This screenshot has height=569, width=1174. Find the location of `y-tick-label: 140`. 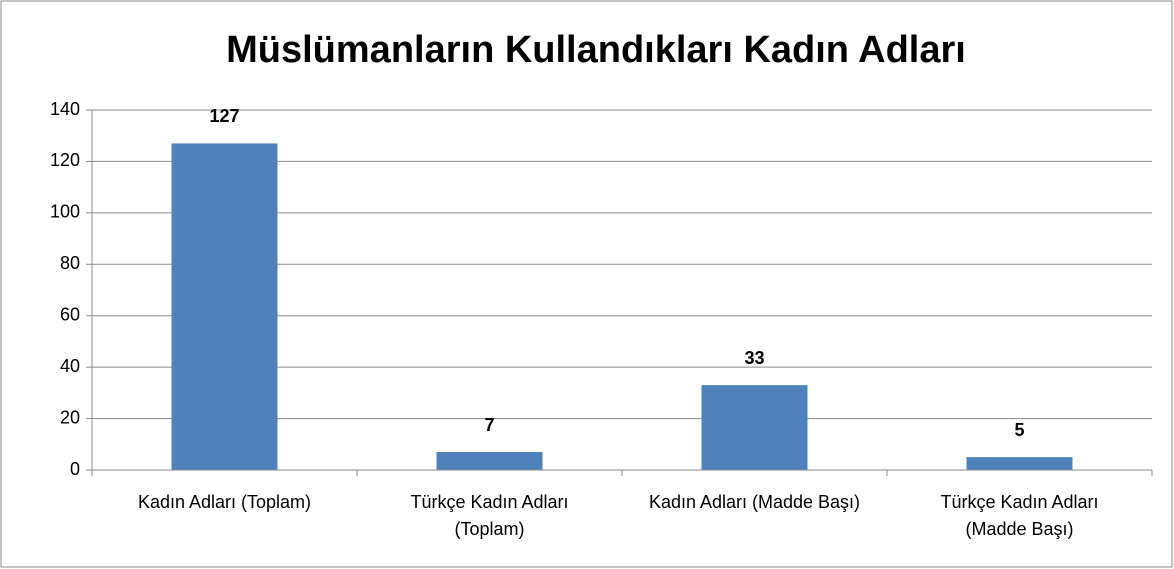

y-tick-label: 140 is located at coordinates (65, 109).